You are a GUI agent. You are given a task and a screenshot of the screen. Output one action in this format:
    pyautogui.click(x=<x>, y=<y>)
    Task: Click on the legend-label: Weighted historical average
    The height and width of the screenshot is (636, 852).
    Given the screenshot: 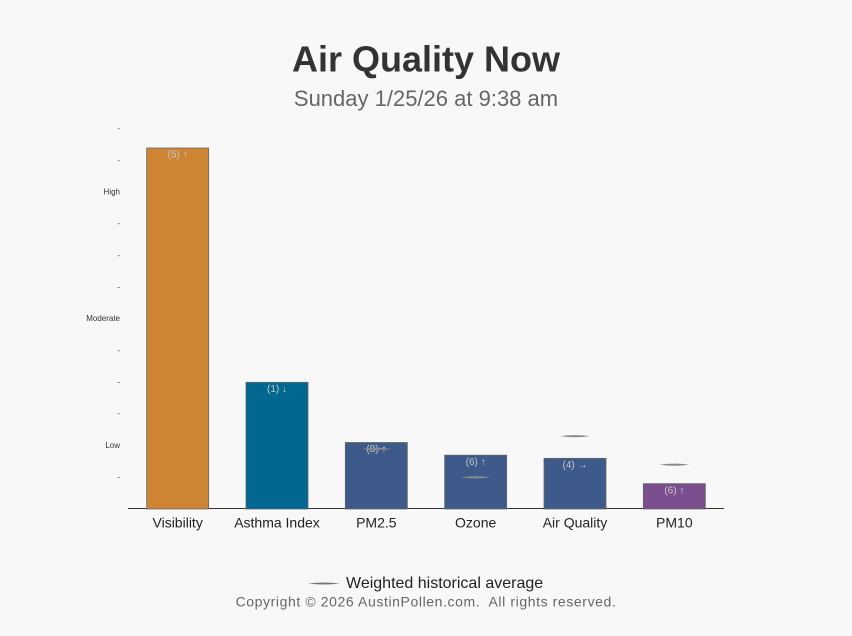 What is the action you would take?
    pyautogui.click(x=444, y=583)
    